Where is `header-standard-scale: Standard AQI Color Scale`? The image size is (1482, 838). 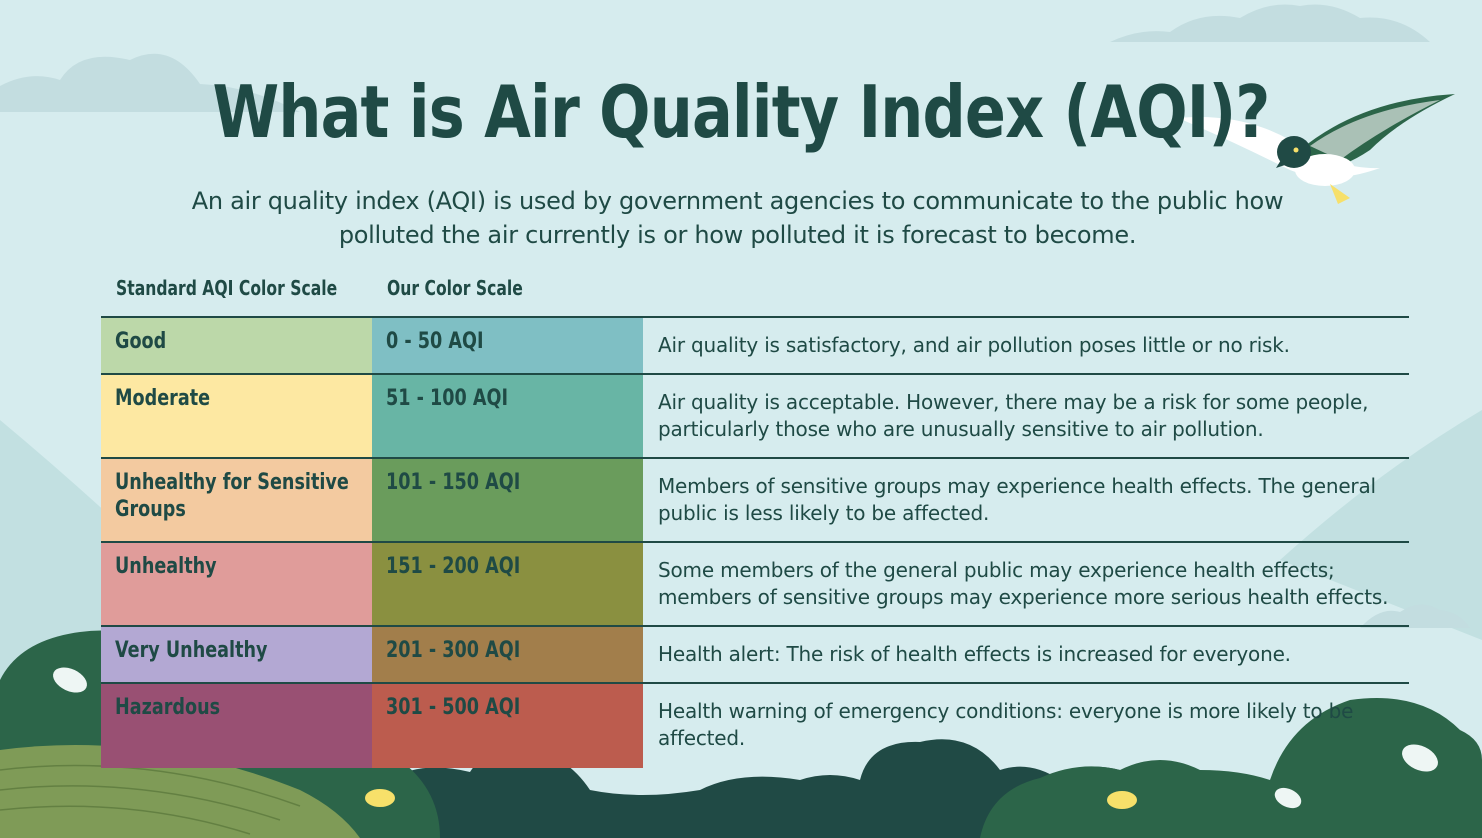
header-standard-scale: Standard AQI Color Scale is located at coordinates (227, 288).